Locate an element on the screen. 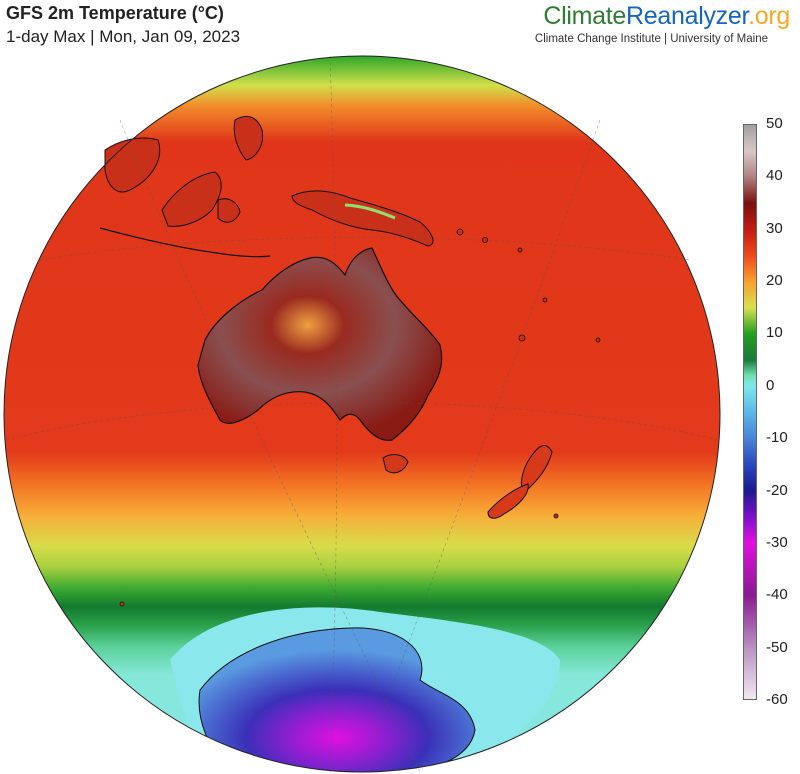  colorbar-tick-label: 40 is located at coordinates (774, 176).